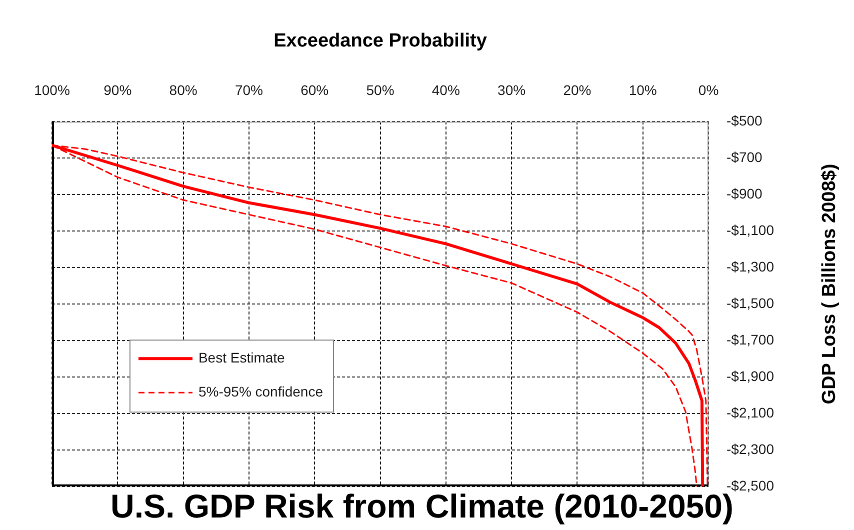 Image resolution: width=854 pixels, height=530 pixels. I want to click on x-tick-label: 70%, so click(248, 90).